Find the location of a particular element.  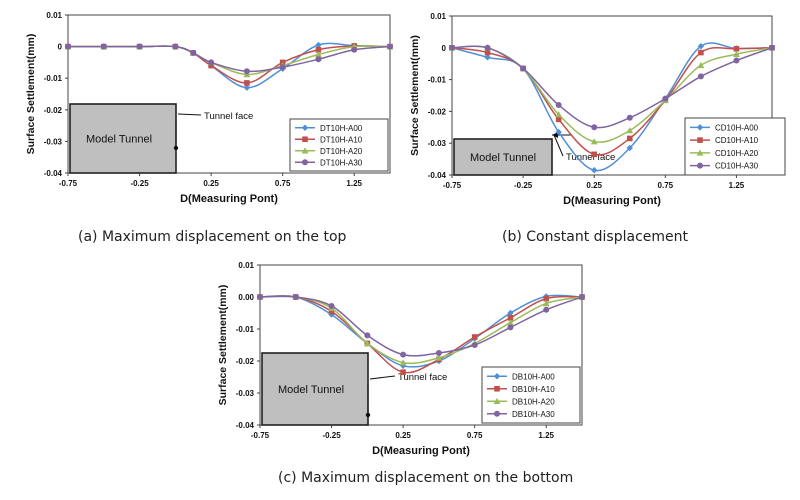

chart-c-xtick-label: 0.75 is located at coordinates (475, 435).